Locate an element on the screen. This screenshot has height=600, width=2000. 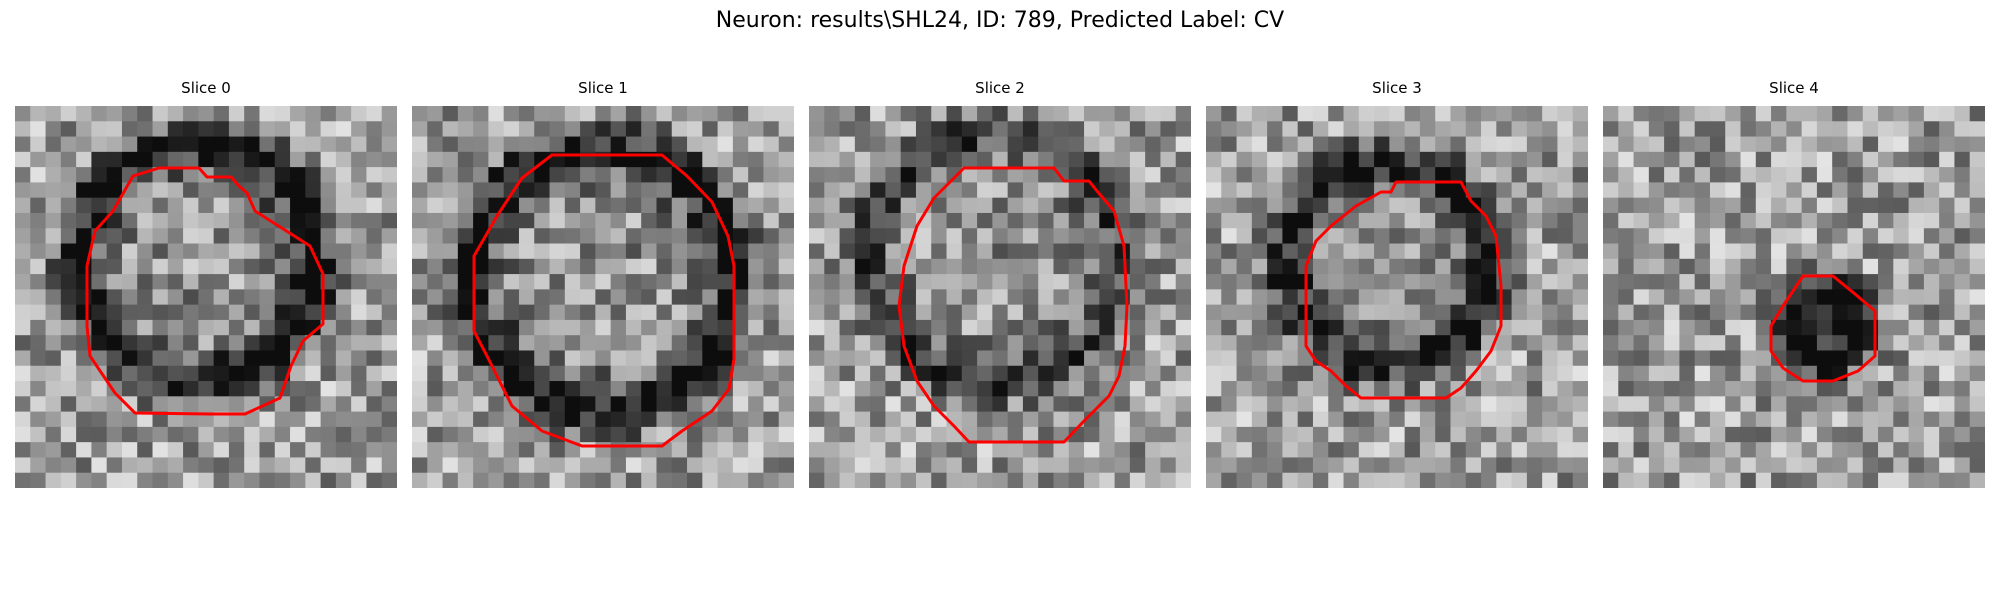
slice-title: Slice 0 is located at coordinates (206, 88).